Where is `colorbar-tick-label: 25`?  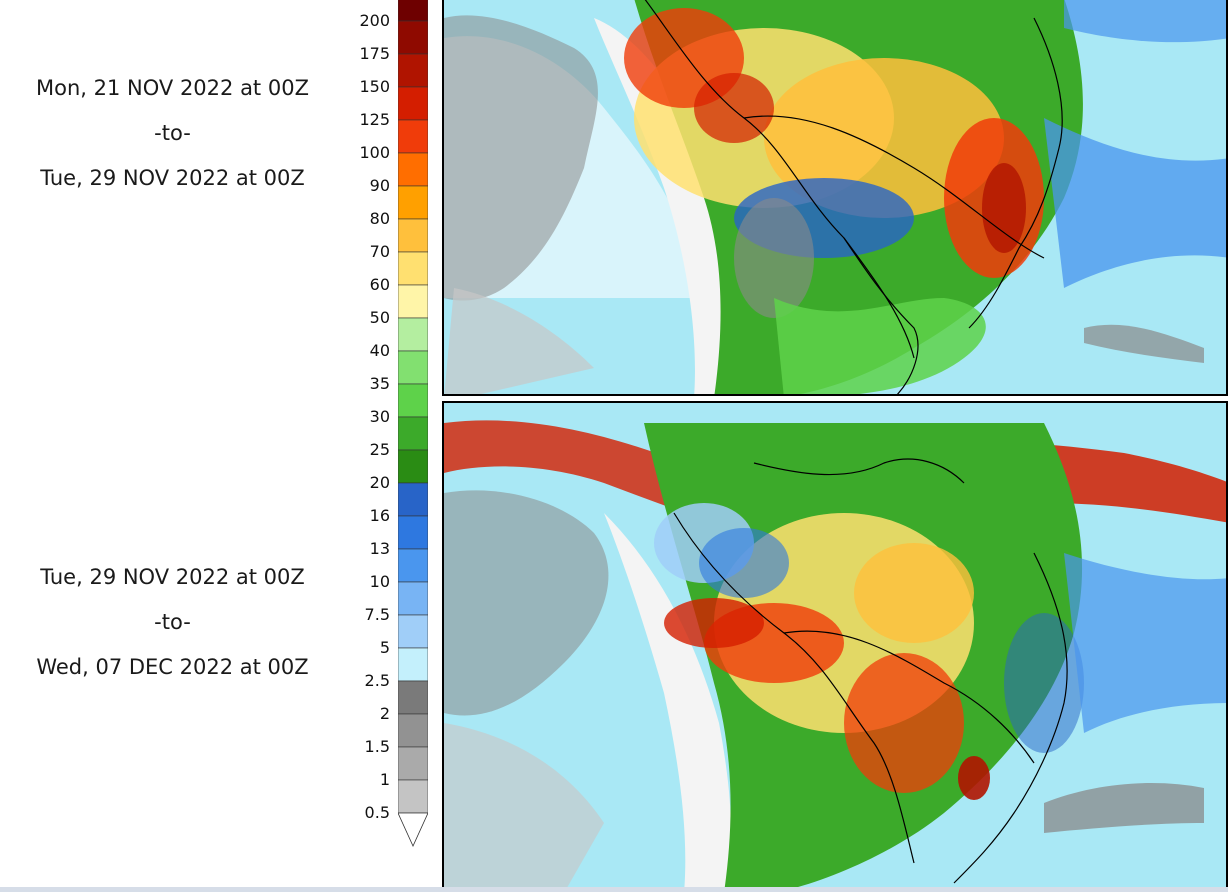
colorbar-tick-label: 25 is located at coordinates (379, 449).